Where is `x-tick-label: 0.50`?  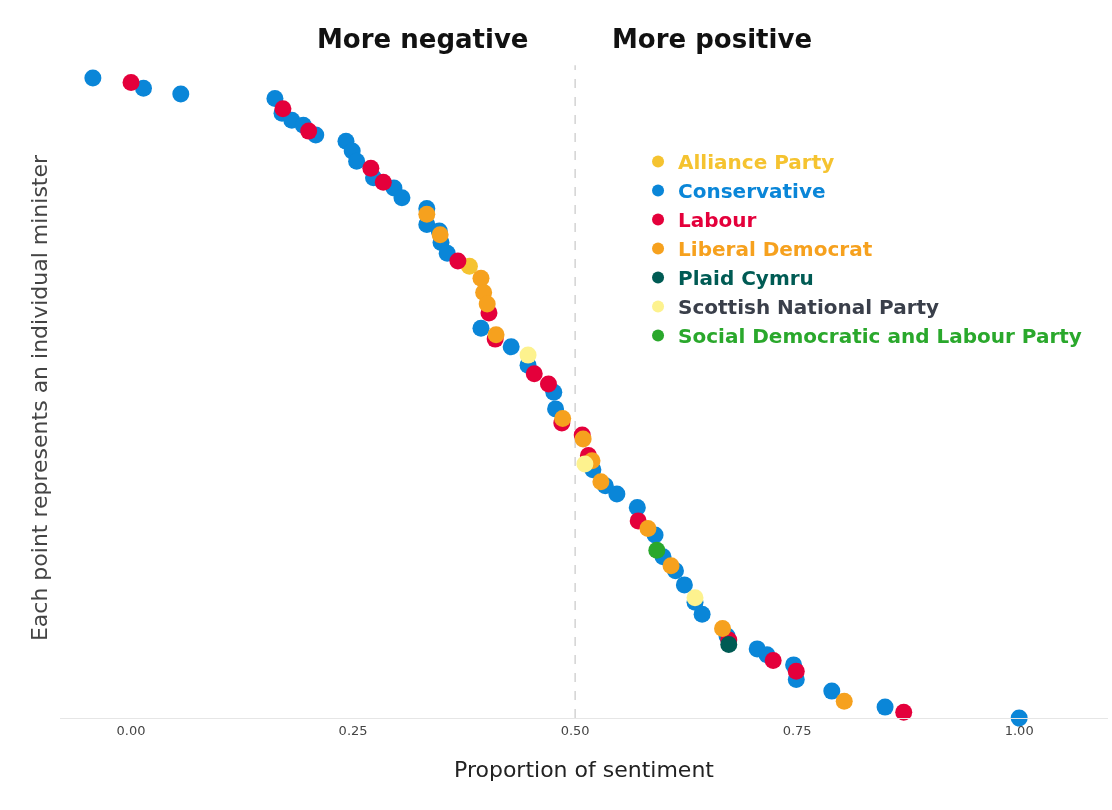
x-tick-label: 0.50 is located at coordinates (575, 730).